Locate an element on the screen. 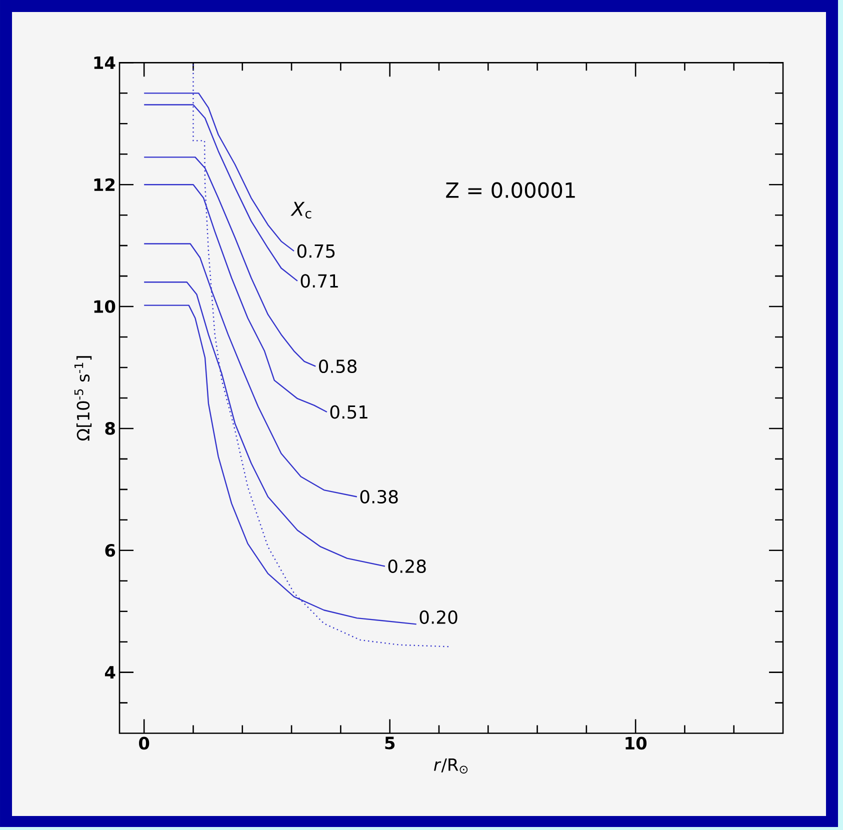 Image resolution: width=843 pixels, height=830 pixels. series-label: 0.38 is located at coordinates (379, 497).